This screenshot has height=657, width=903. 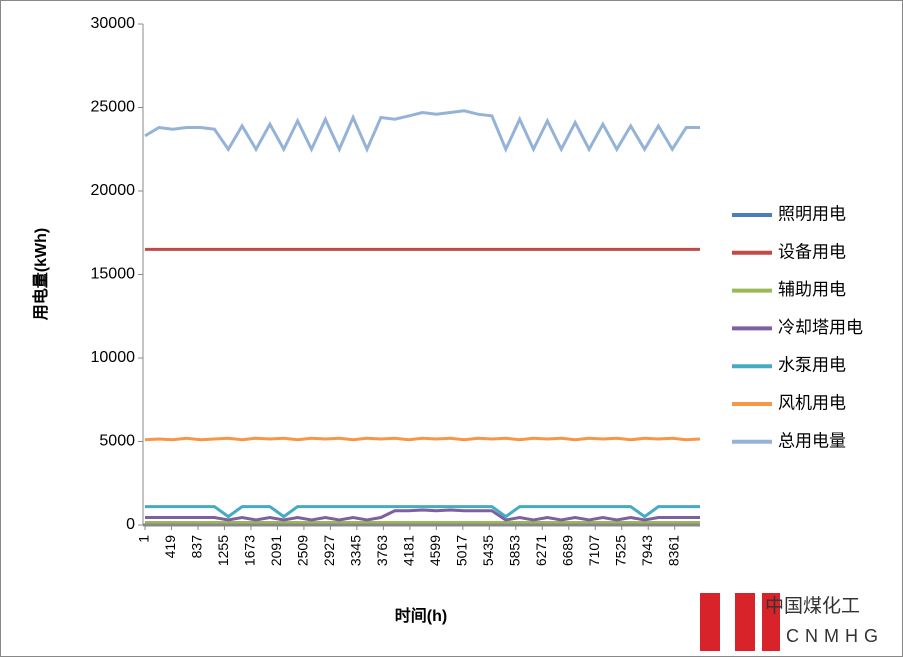 What do you see at coordinates (197, 547) in the screenshot?
I see `x-tick-label: 837` at bounding box center [197, 547].